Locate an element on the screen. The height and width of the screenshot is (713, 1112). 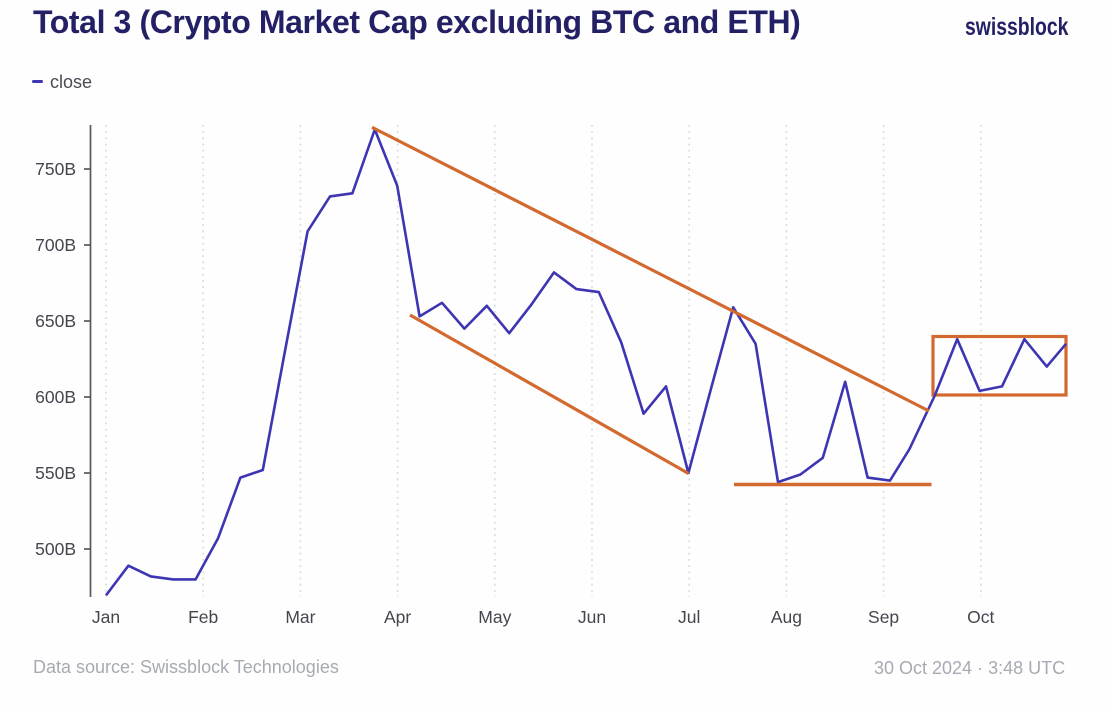
svg-text: 550B is located at coordinates (55, 473).